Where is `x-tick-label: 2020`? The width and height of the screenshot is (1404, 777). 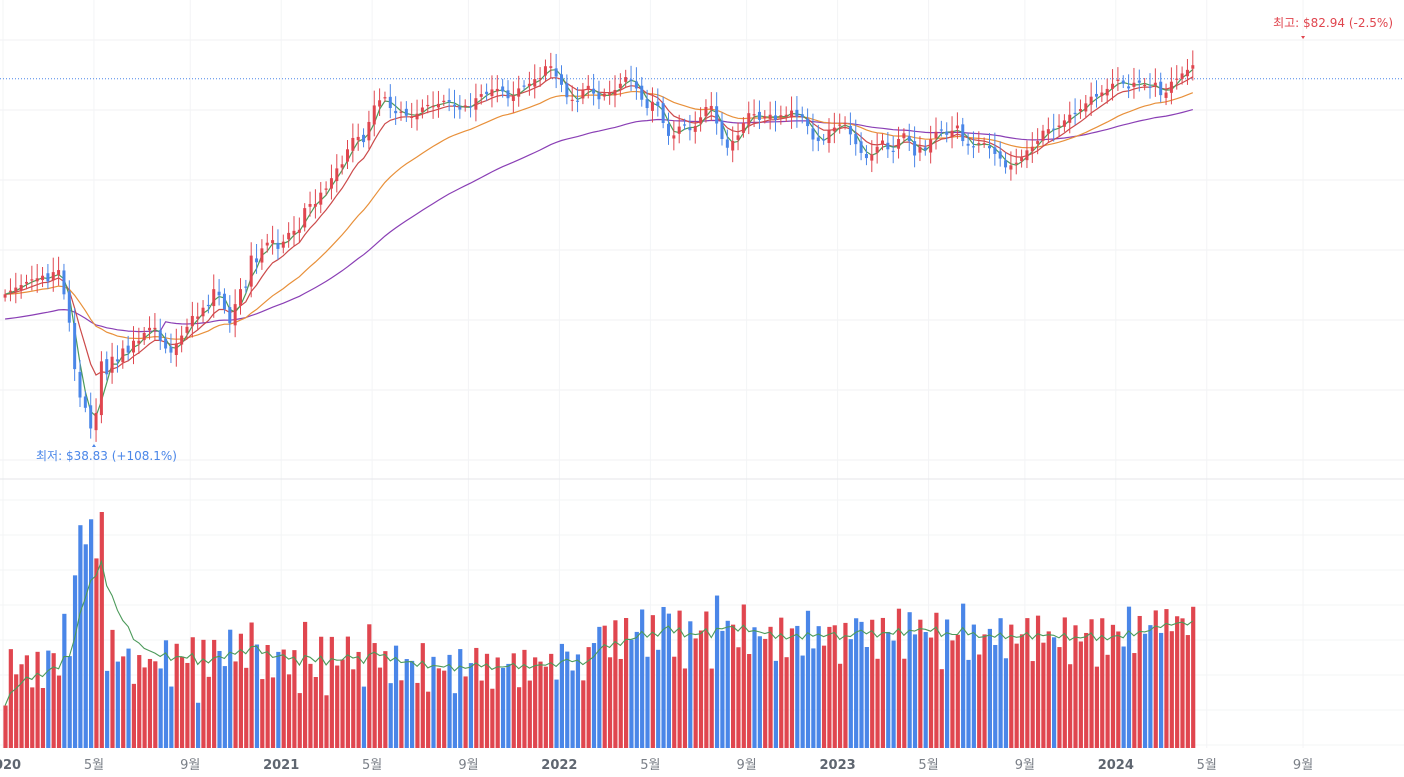 x-tick-label: 2020 is located at coordinates (10, 765).